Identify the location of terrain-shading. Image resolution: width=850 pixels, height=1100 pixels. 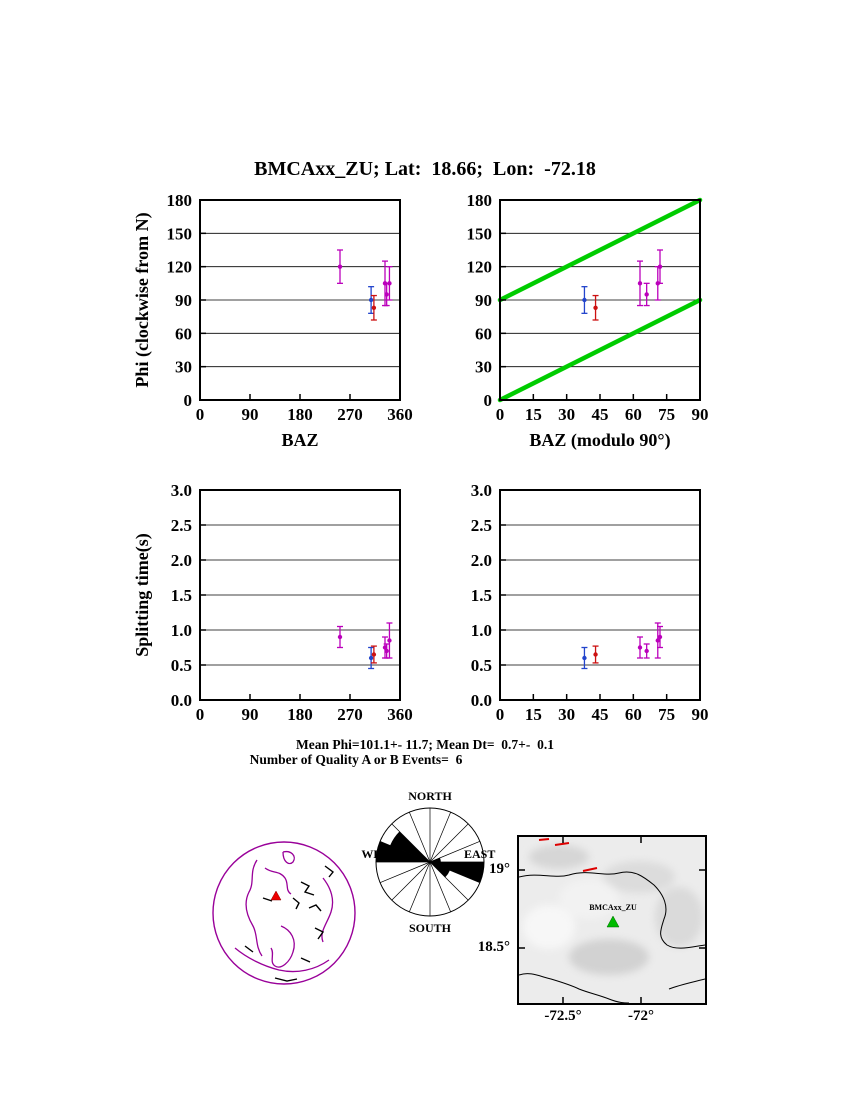
(613, 910).